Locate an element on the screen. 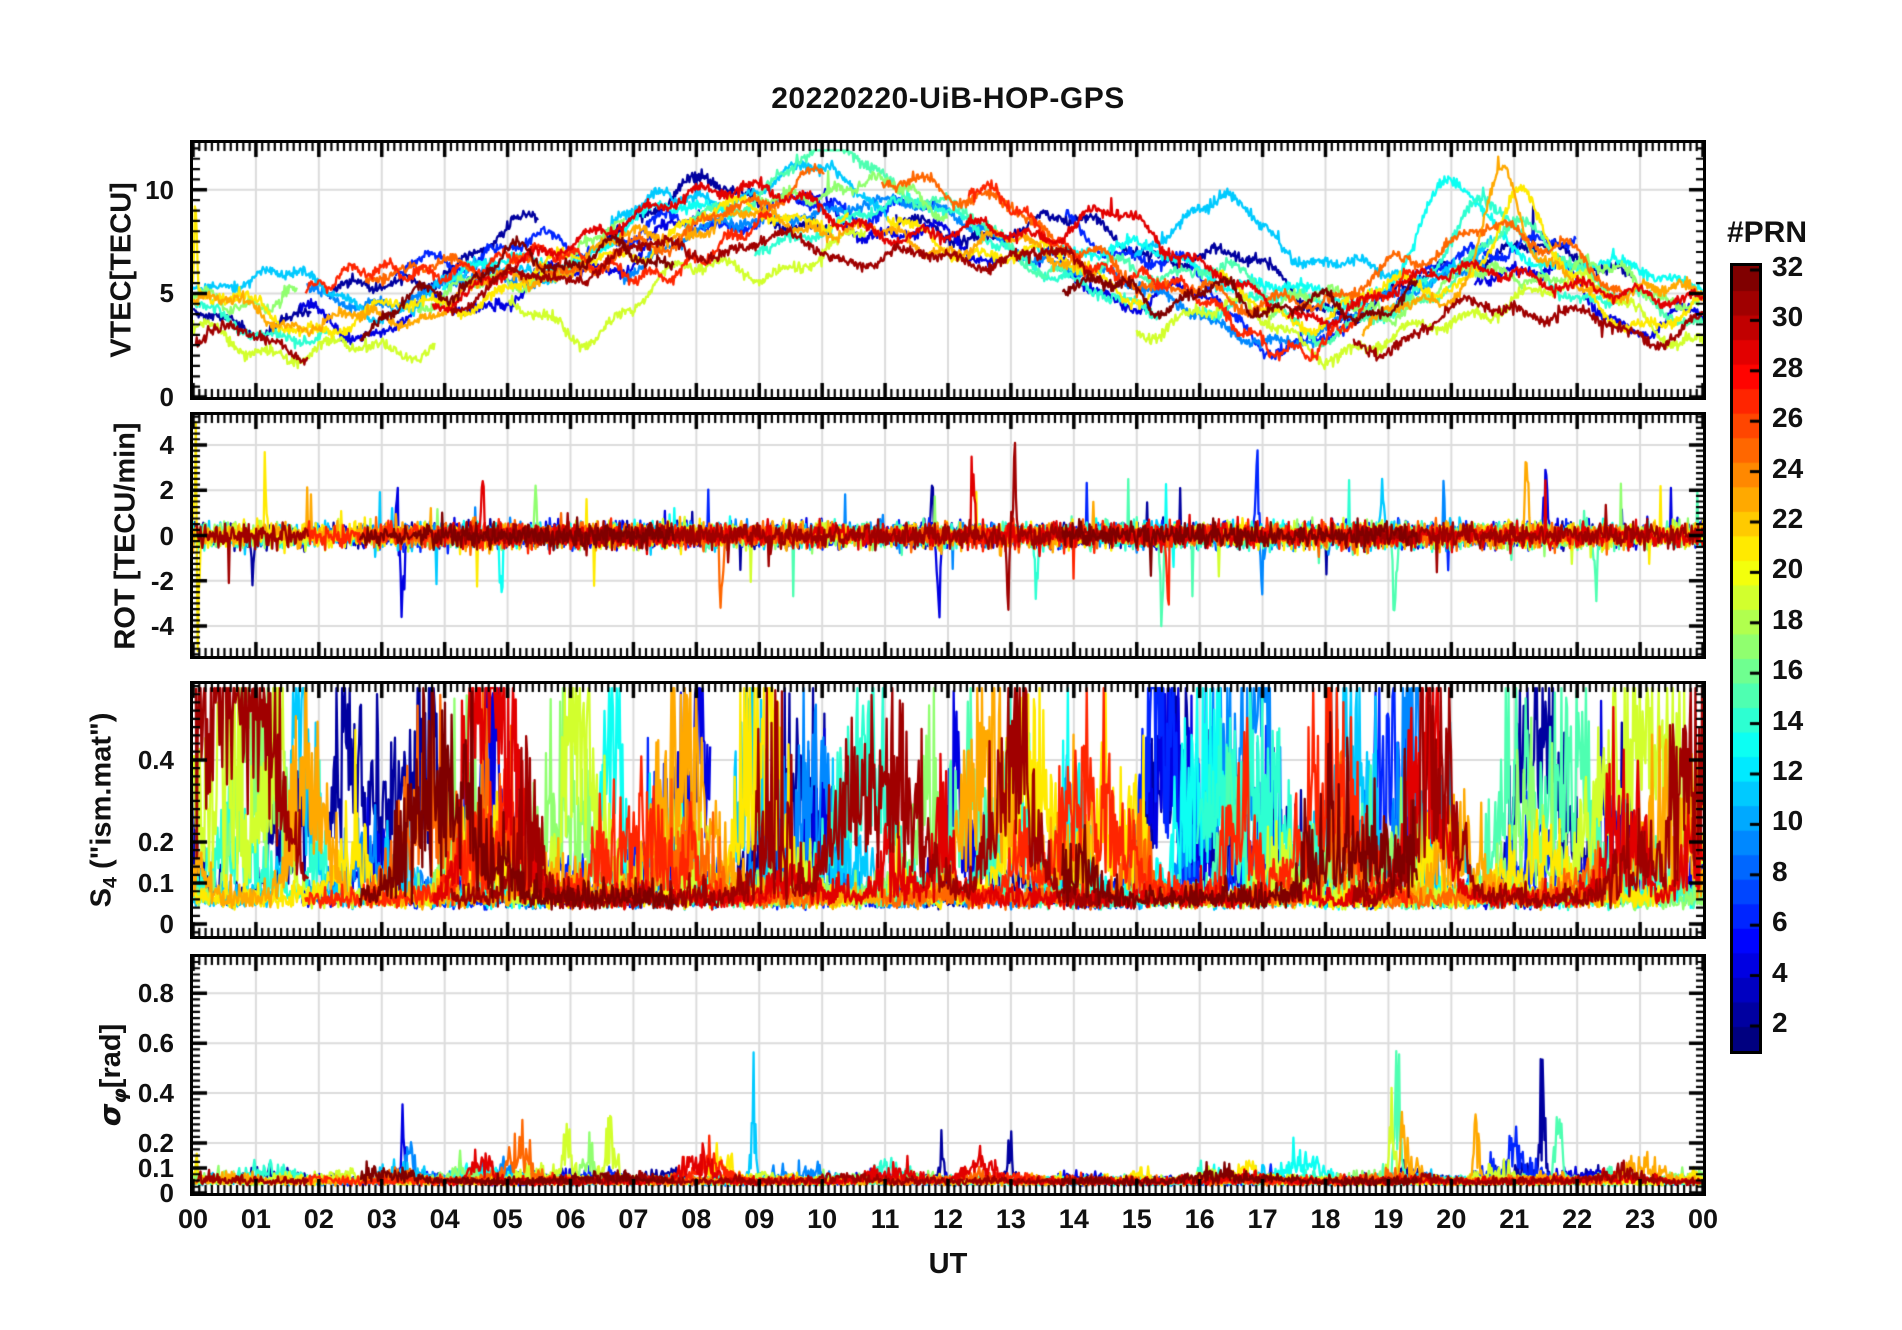 This screenshot has height=1330, width=1902. x-tick-label: 21 is located at coordinates (1514, 1219).